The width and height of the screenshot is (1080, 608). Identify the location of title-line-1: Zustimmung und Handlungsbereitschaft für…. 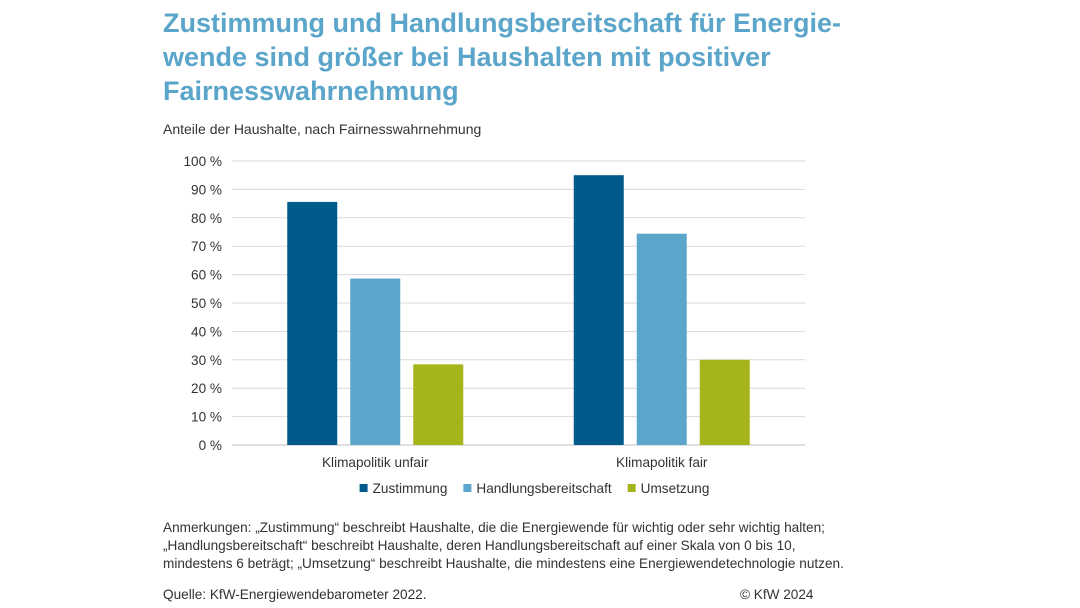
(502, 23).